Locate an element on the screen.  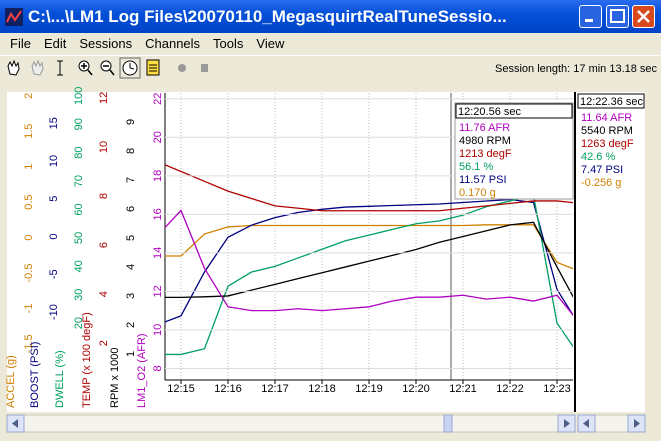
y-axis-label: RPM x 1000 is located at coordinates (115, 377).